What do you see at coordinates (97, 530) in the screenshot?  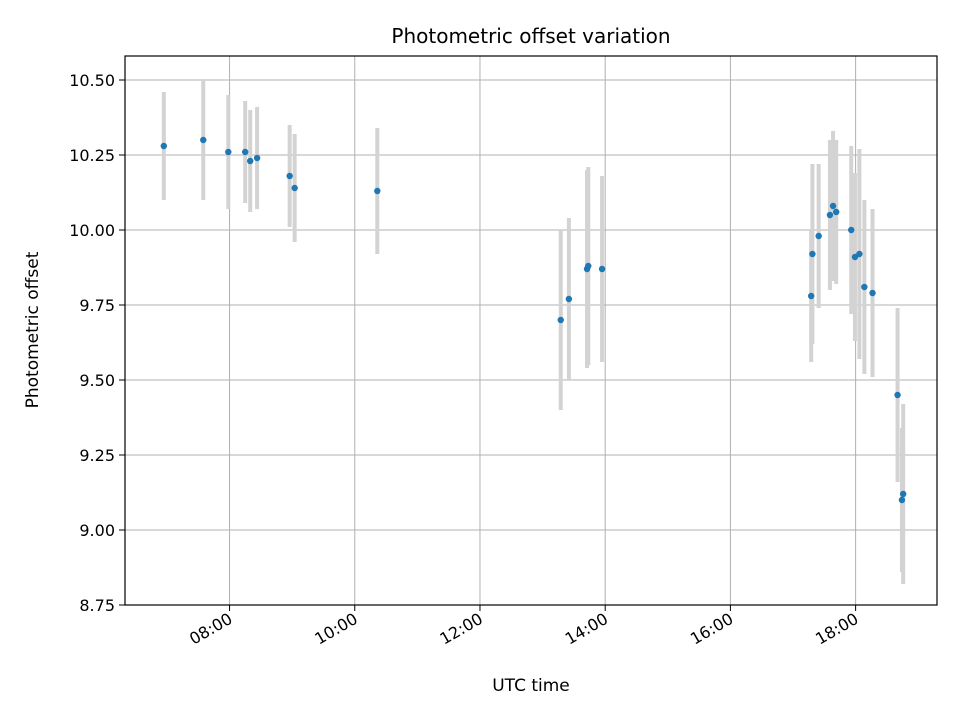 I see `y-tick-label: 9.00` at bounding box center [97, 530].